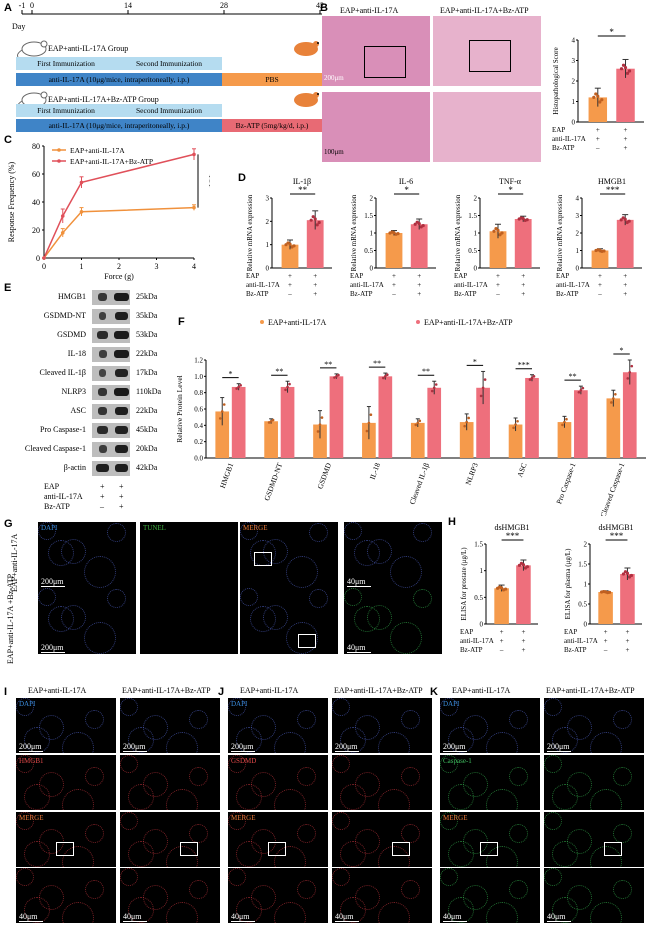  I want to click on y-tick-label: 0, so click(476, 269).